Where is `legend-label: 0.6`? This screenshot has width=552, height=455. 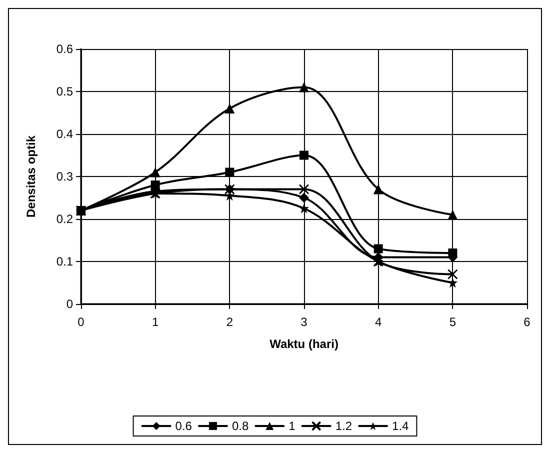
legend-label: 0.6 is located at coordinates (183, 426).